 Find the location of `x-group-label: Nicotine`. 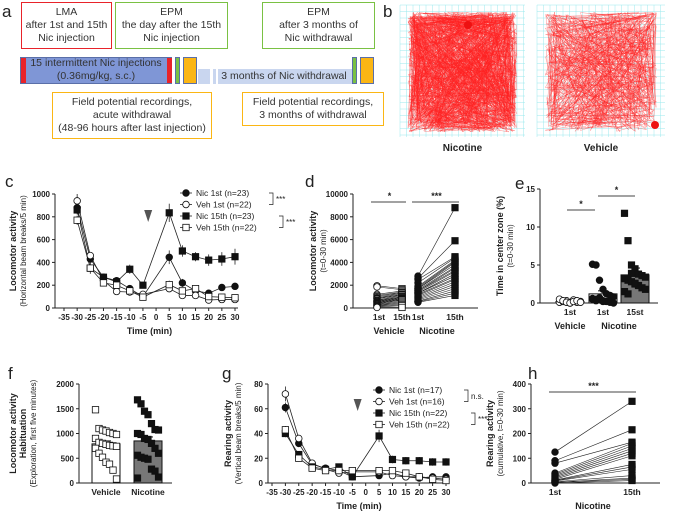

x-group-label: Nicotine is located at coordinates (437, 331).